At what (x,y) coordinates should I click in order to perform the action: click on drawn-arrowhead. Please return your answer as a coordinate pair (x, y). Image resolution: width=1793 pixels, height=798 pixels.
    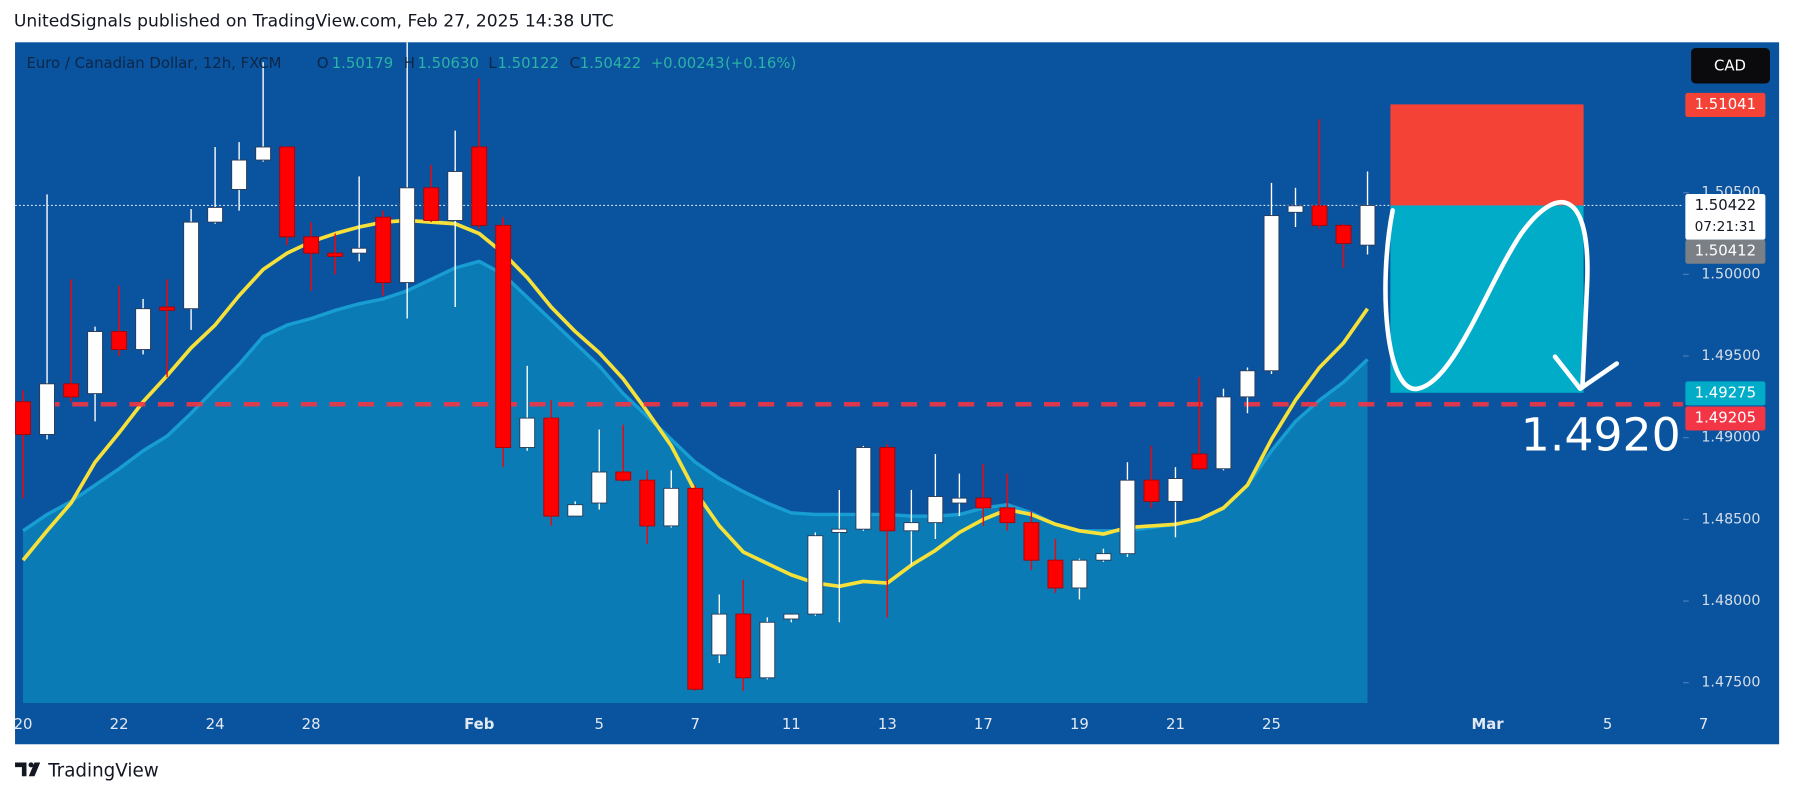
    Looking at the image, I should click on (1586, 372).